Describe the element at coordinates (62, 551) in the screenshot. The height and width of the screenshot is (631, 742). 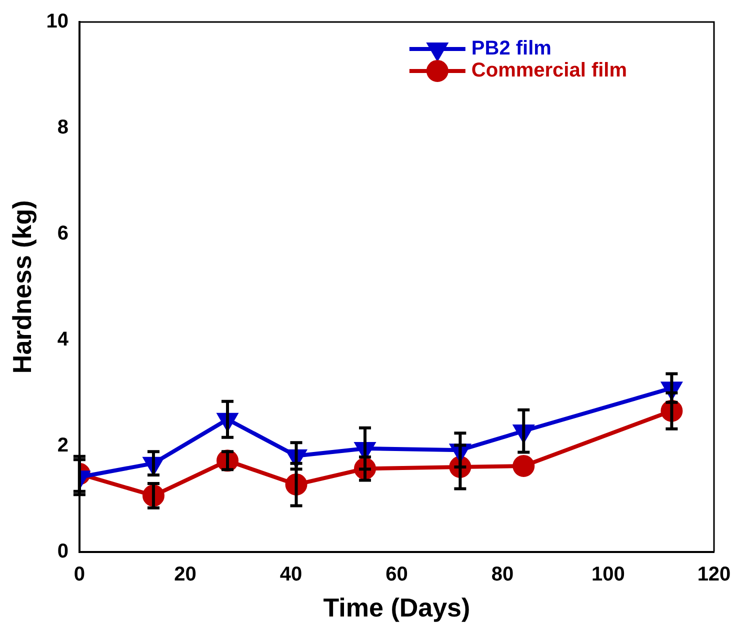
I see `y-tick-label: 0` at that location.